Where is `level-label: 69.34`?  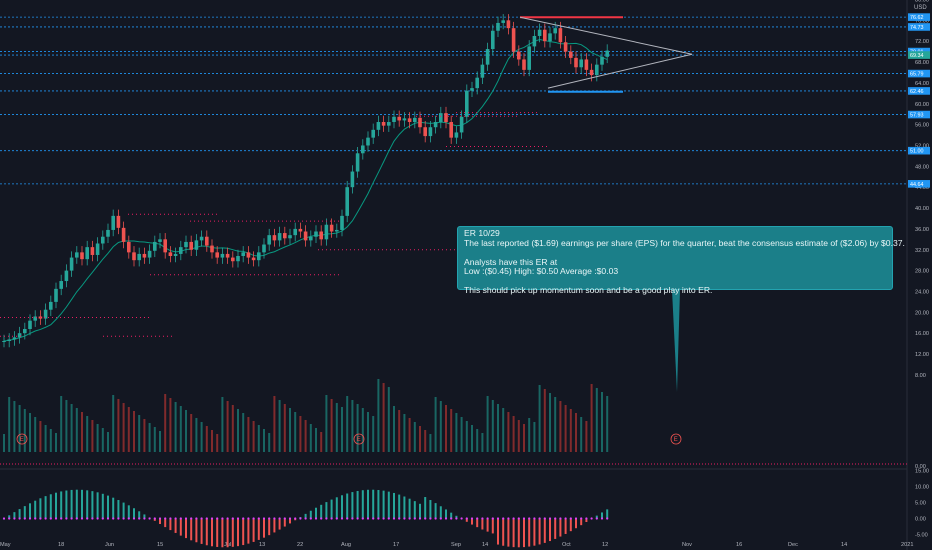
level-label: 69.34 is located at coordinates (917, 56).